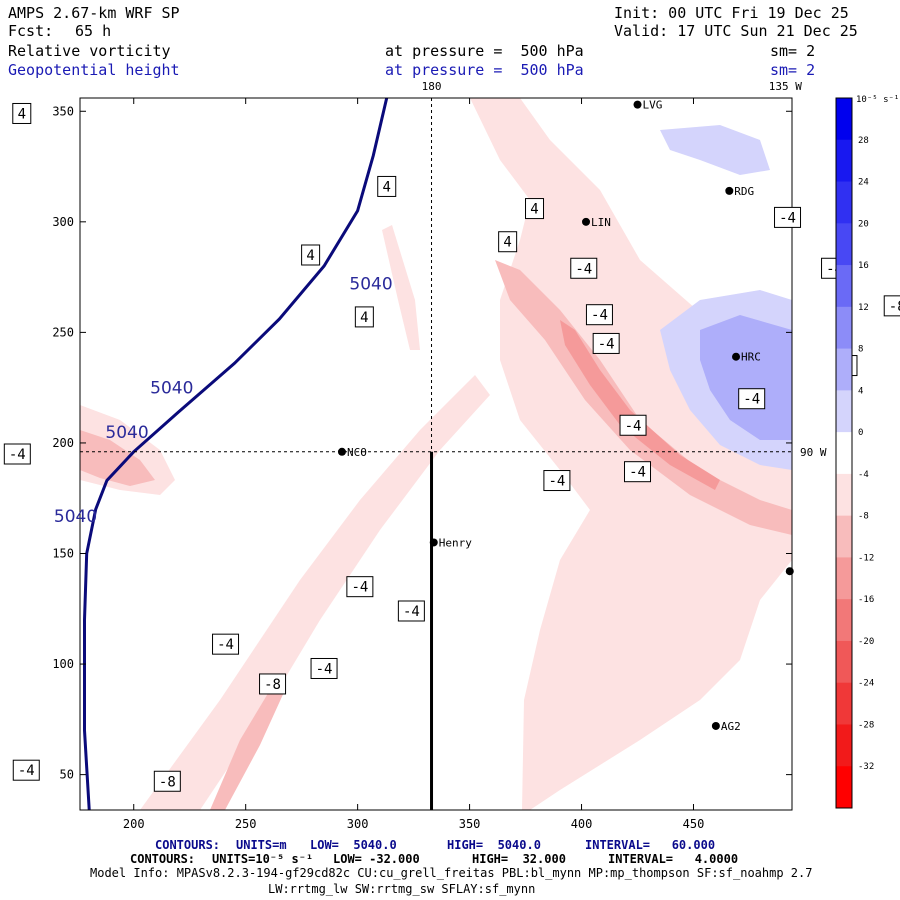 This screenshot has height=900, width=900. Describe the element at coordinates (94, 70) in the screenshot. I see `field2-name: Geopotential height` at that location.